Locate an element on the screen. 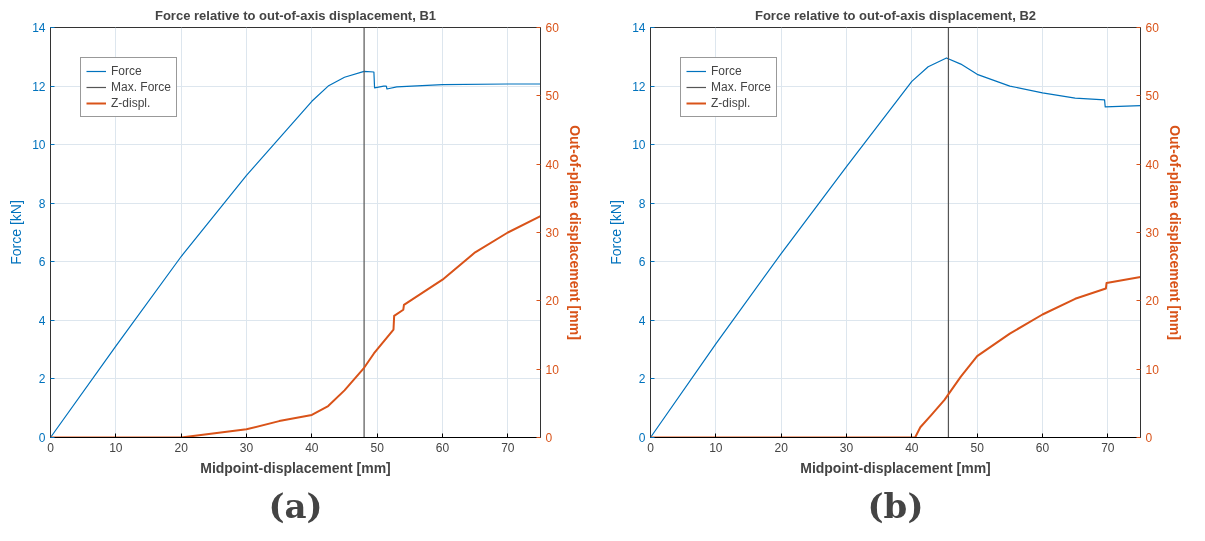  text: (a) is located at coordinates (295, 505).